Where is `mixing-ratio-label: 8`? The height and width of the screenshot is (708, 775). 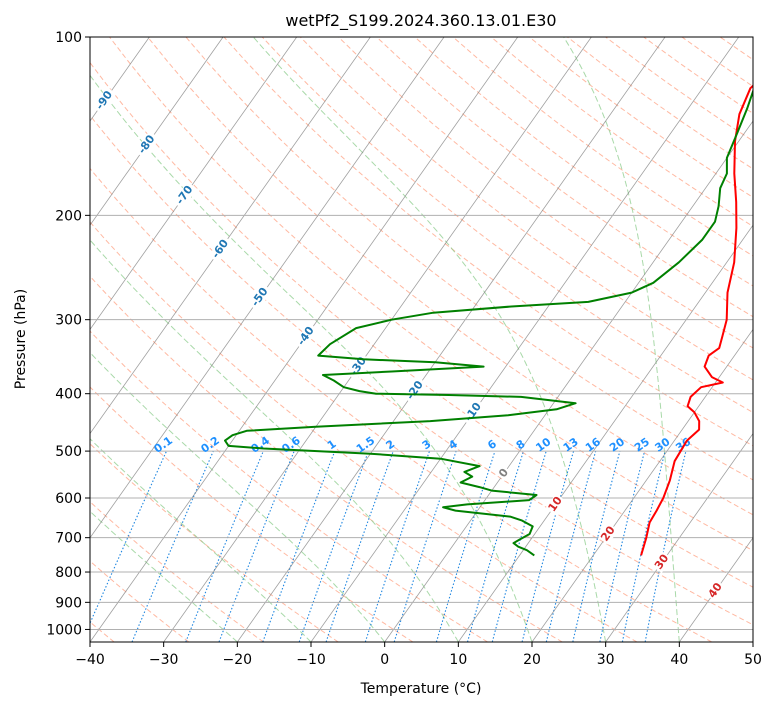 mixing-ratio-label: 8 is located at coordinates (521, 444).